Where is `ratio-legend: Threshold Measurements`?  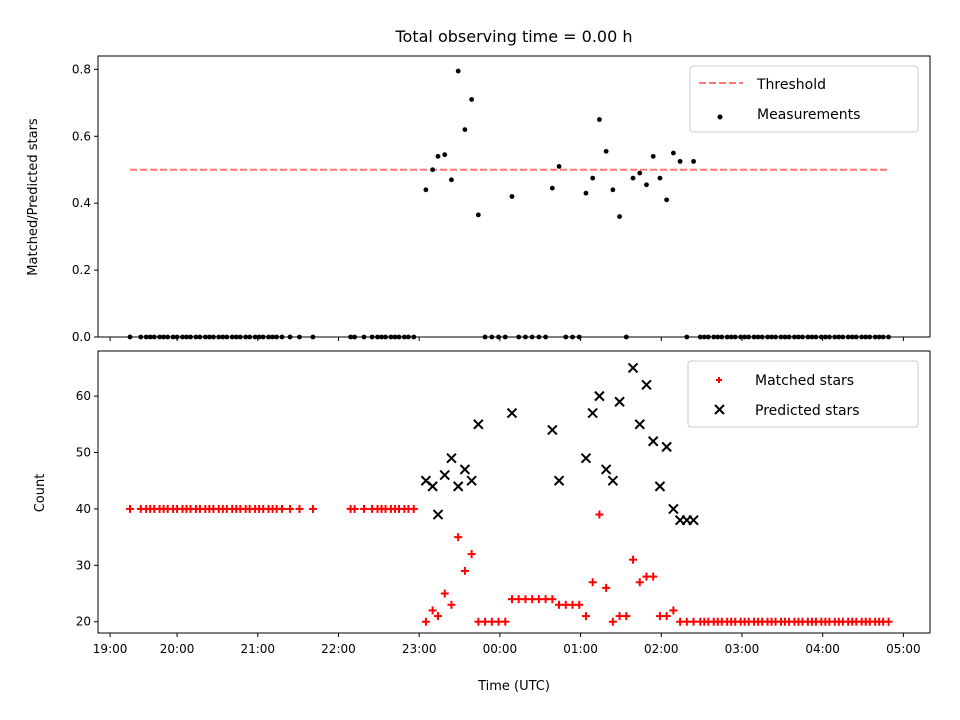
ratio-legend: Threshold Measurements is located at coordinates (804, 99).